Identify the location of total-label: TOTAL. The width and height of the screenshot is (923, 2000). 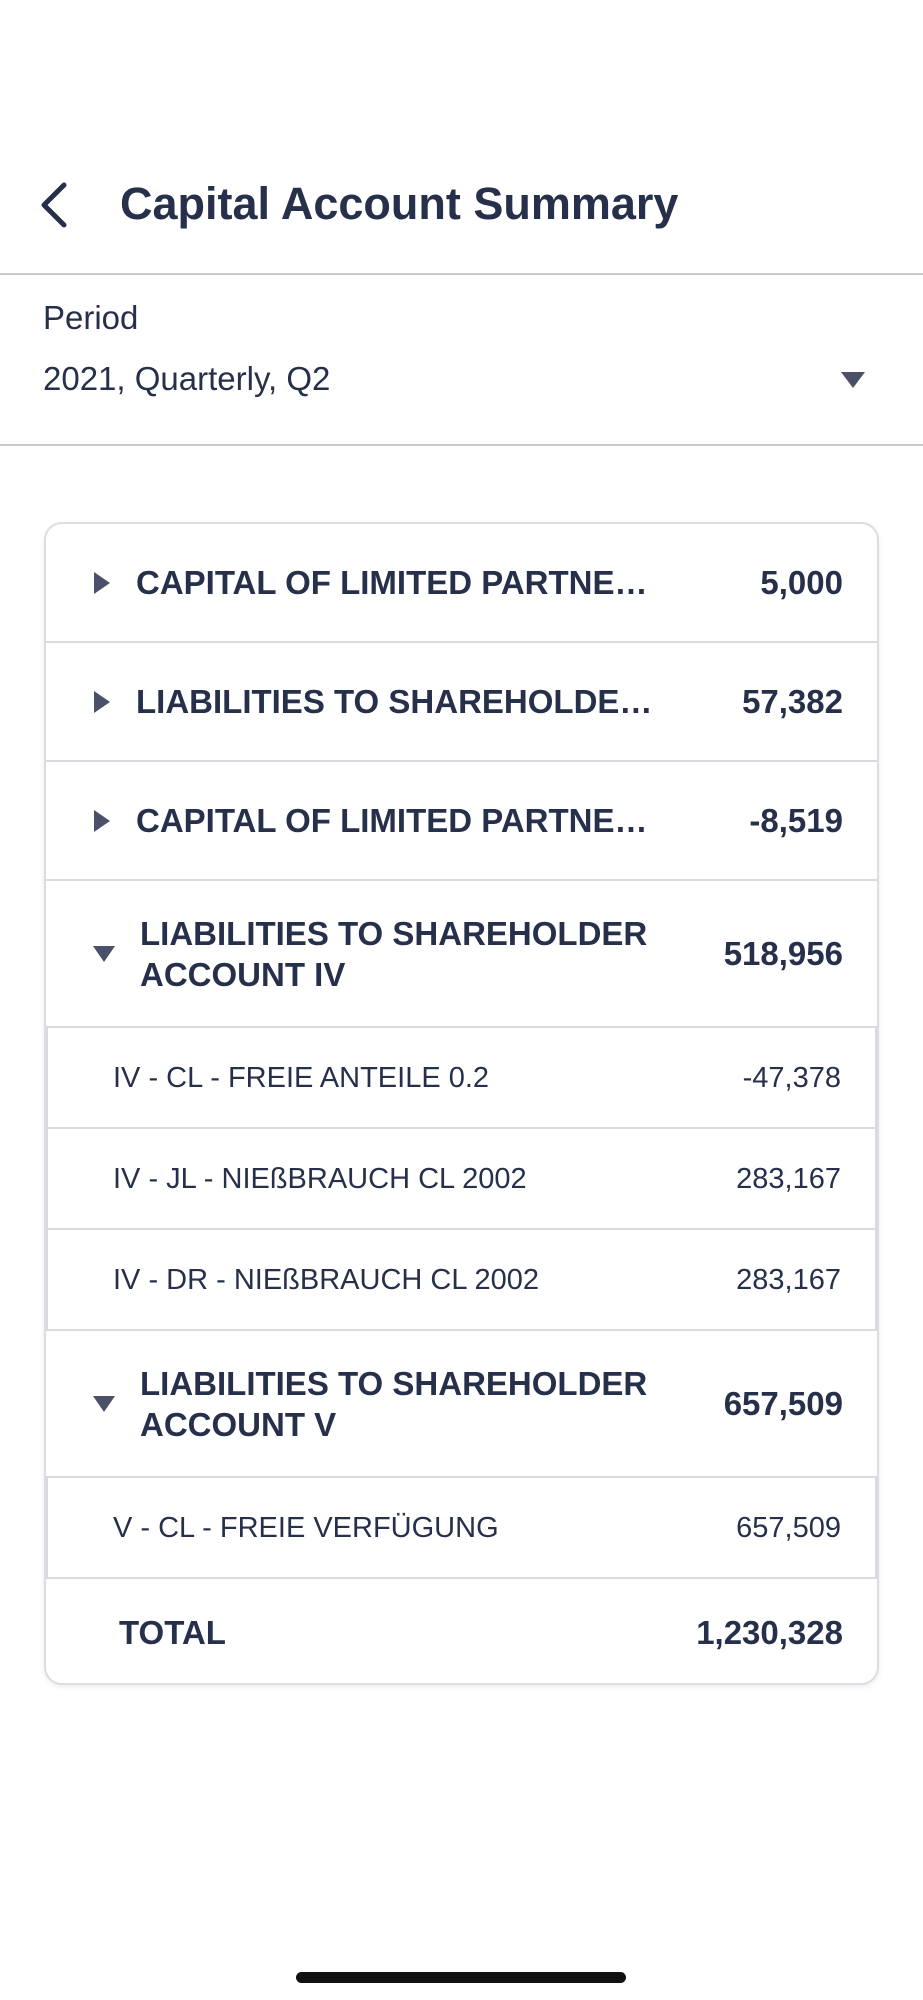
(172, 1632).